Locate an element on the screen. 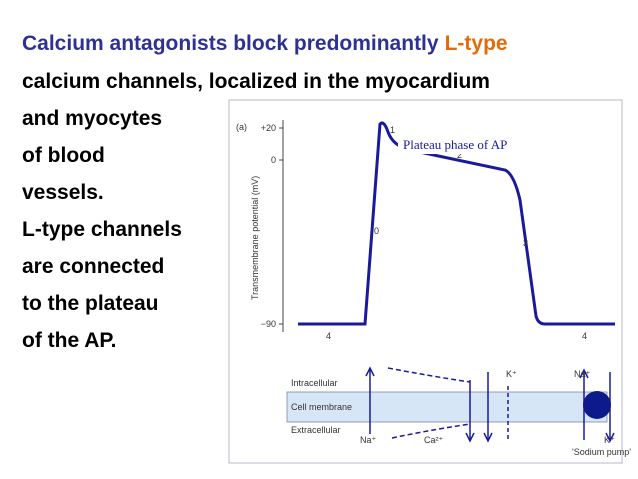  callout-bg is located at coordinates (478, 144).